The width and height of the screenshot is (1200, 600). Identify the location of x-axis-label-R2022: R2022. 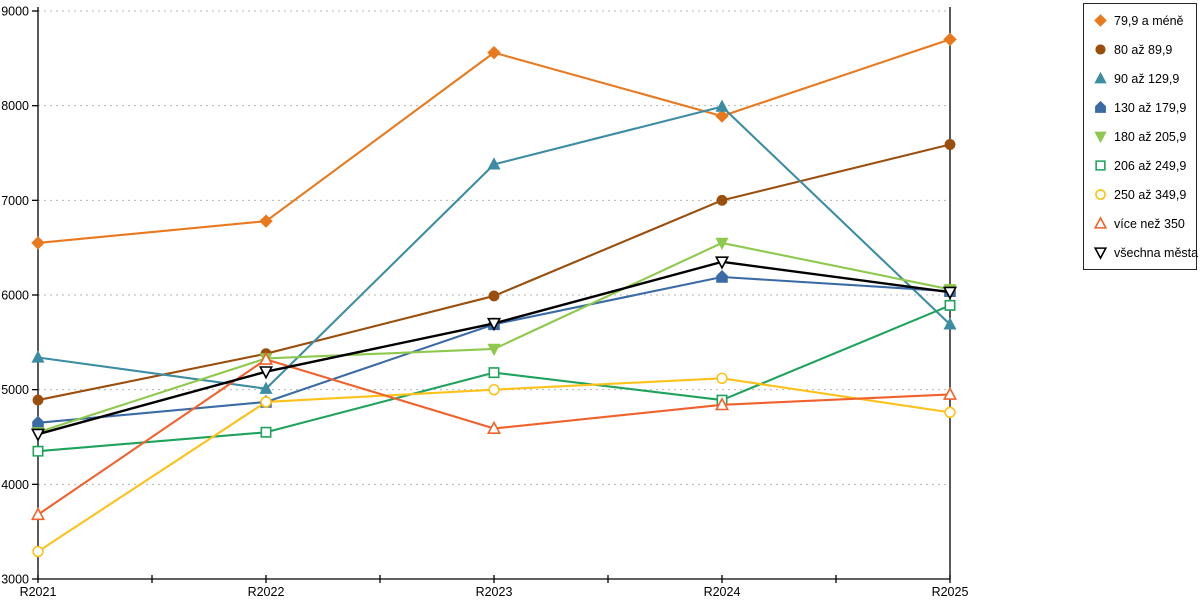
(266, 592).